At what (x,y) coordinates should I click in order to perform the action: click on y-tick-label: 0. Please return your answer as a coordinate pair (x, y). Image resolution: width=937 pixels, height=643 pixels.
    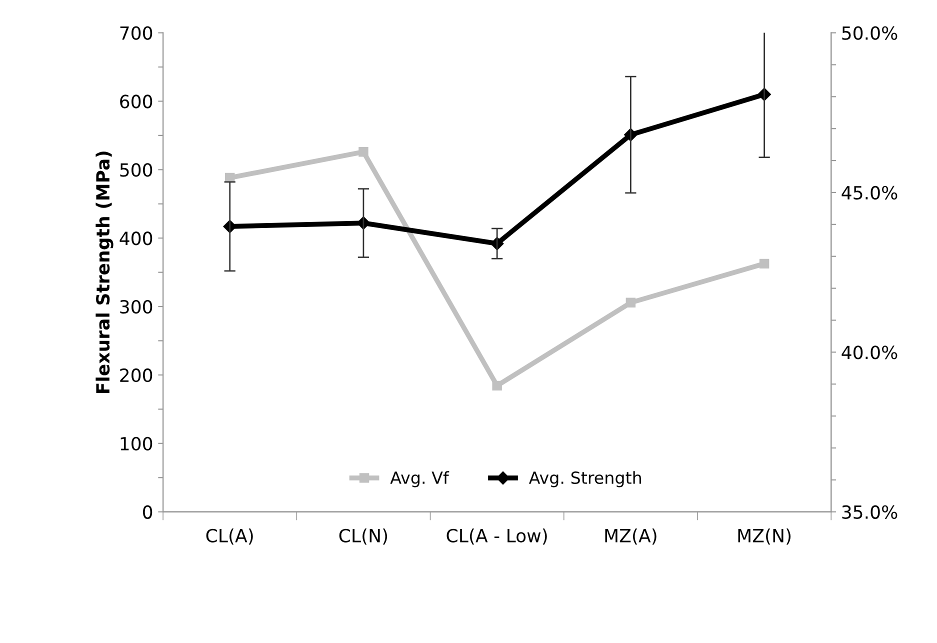
    Looking at the image, I should click on (147, 512).